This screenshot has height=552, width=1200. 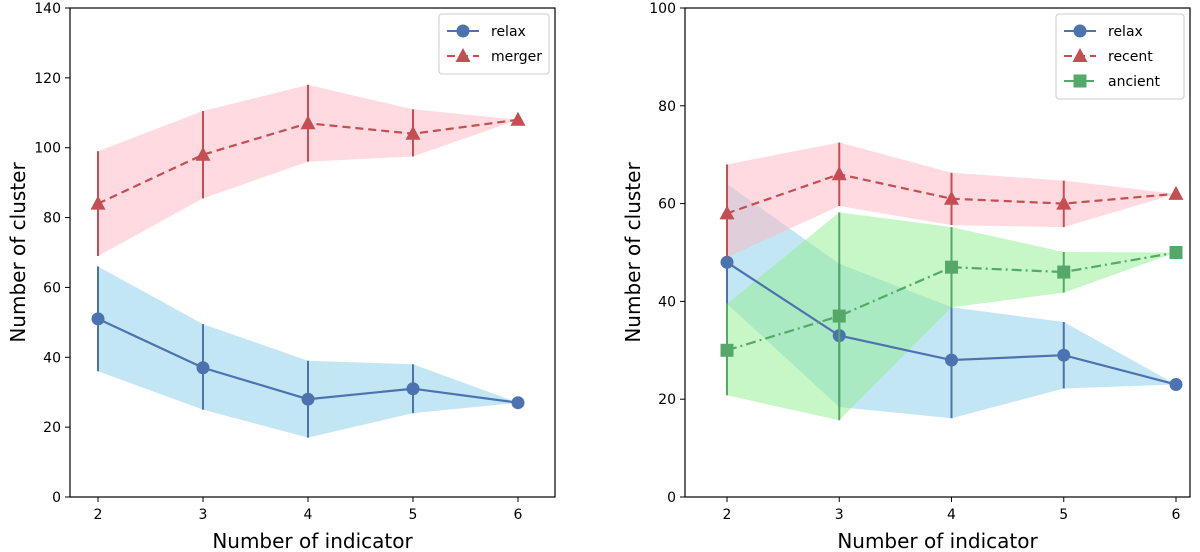 I want to click on y-tick-label: 140, so click(x=47, y=9).